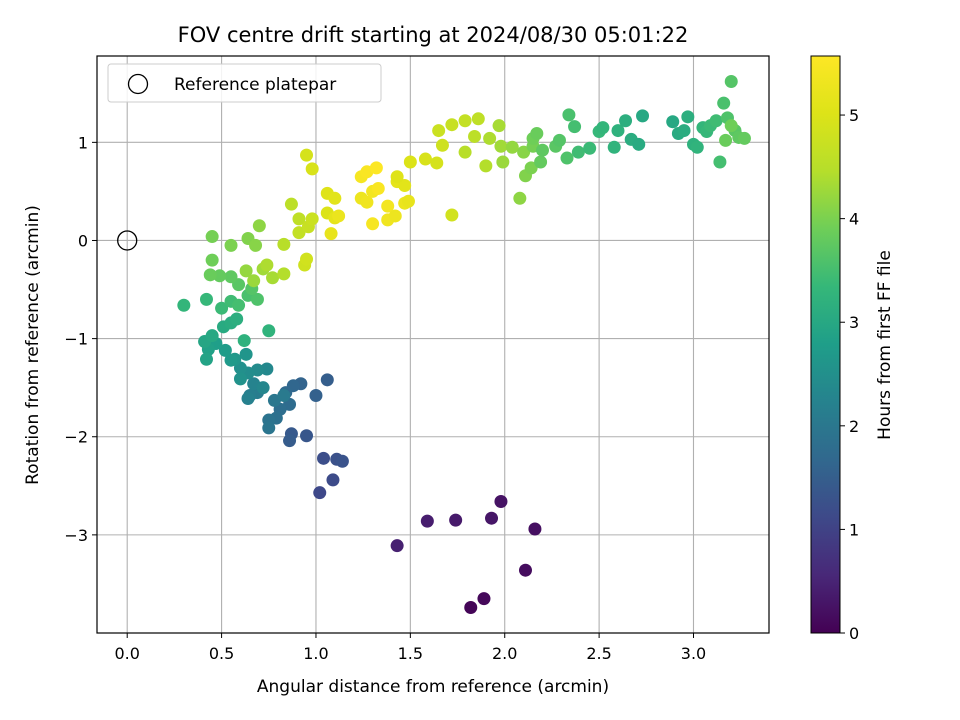  What do you see at coordinates (854, 322) in the screenshot?
I see `colorbar-tick-label: 3` at bounding box center [854, 322].